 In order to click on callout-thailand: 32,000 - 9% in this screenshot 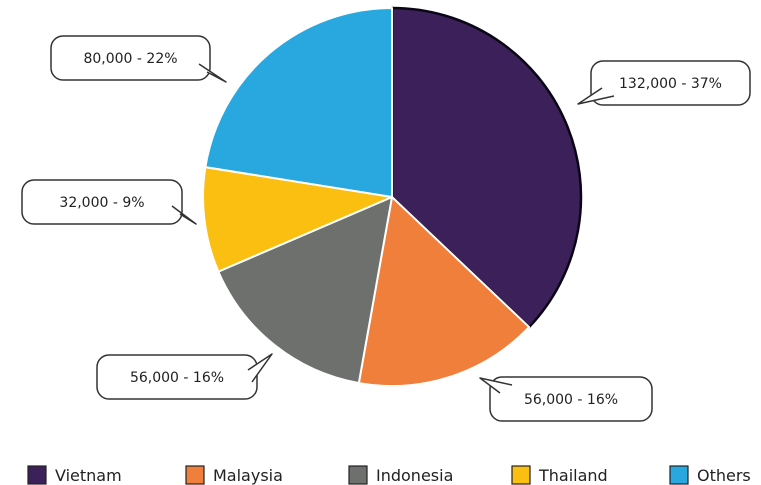, I will do `click(109, 202)`.